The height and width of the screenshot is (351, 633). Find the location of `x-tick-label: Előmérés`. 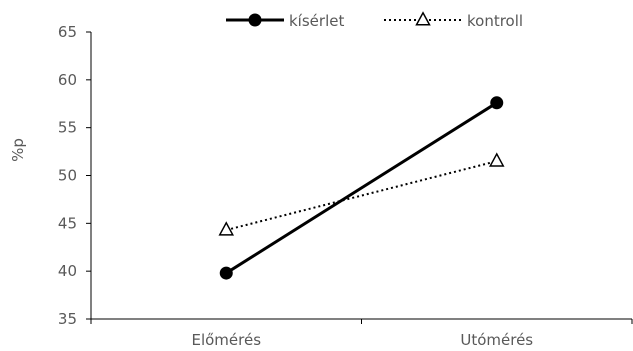

x-tick-label: Előmérés is located at coordinates (226, 340).